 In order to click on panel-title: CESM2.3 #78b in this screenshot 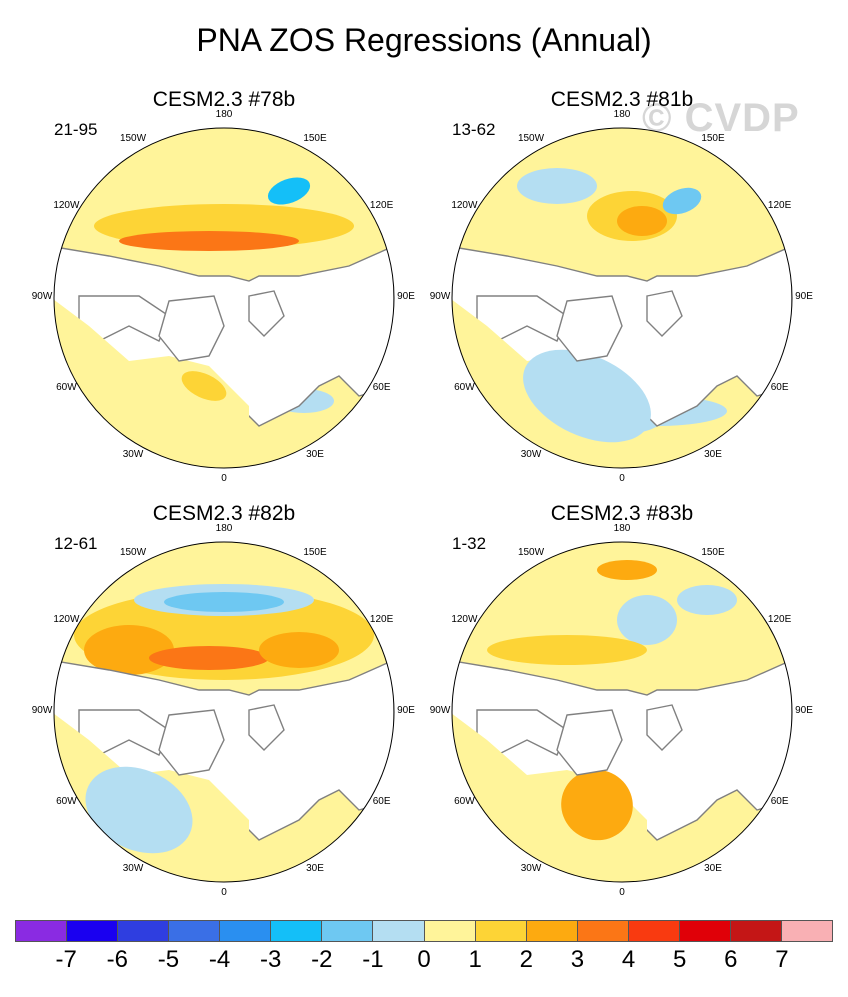, I will do `click(224, 99)`.